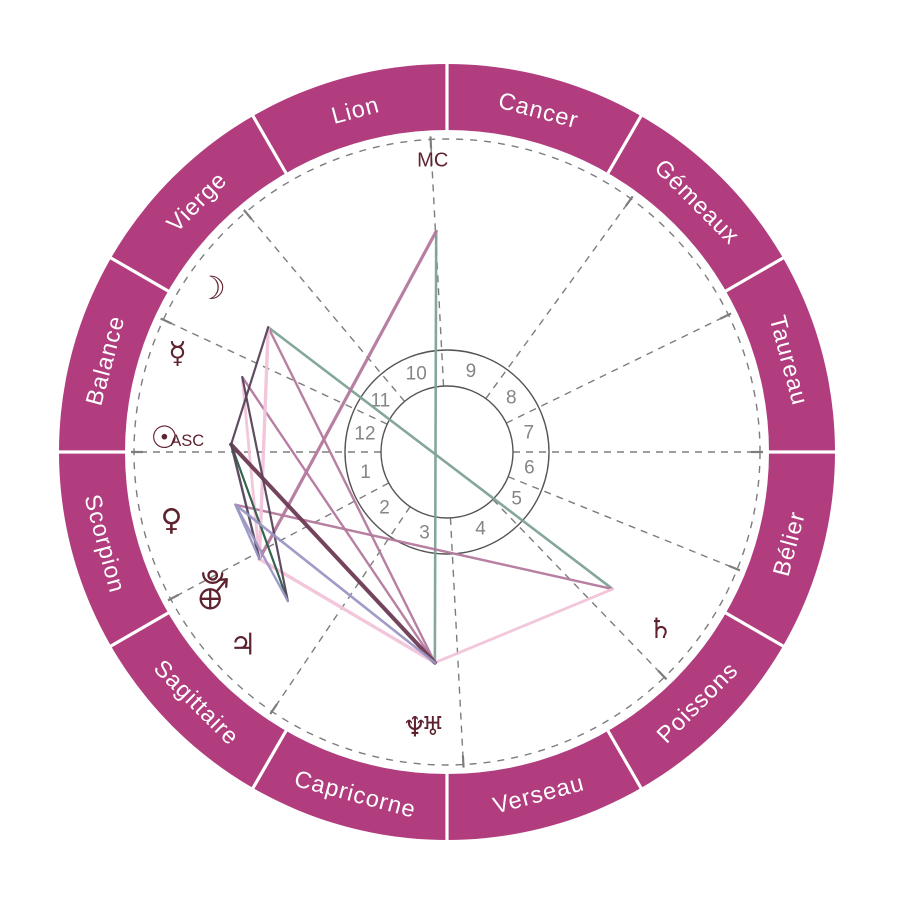 The image size is (897, 902). I want to click on aspect-line-mc-nepura, so click(435, 446).